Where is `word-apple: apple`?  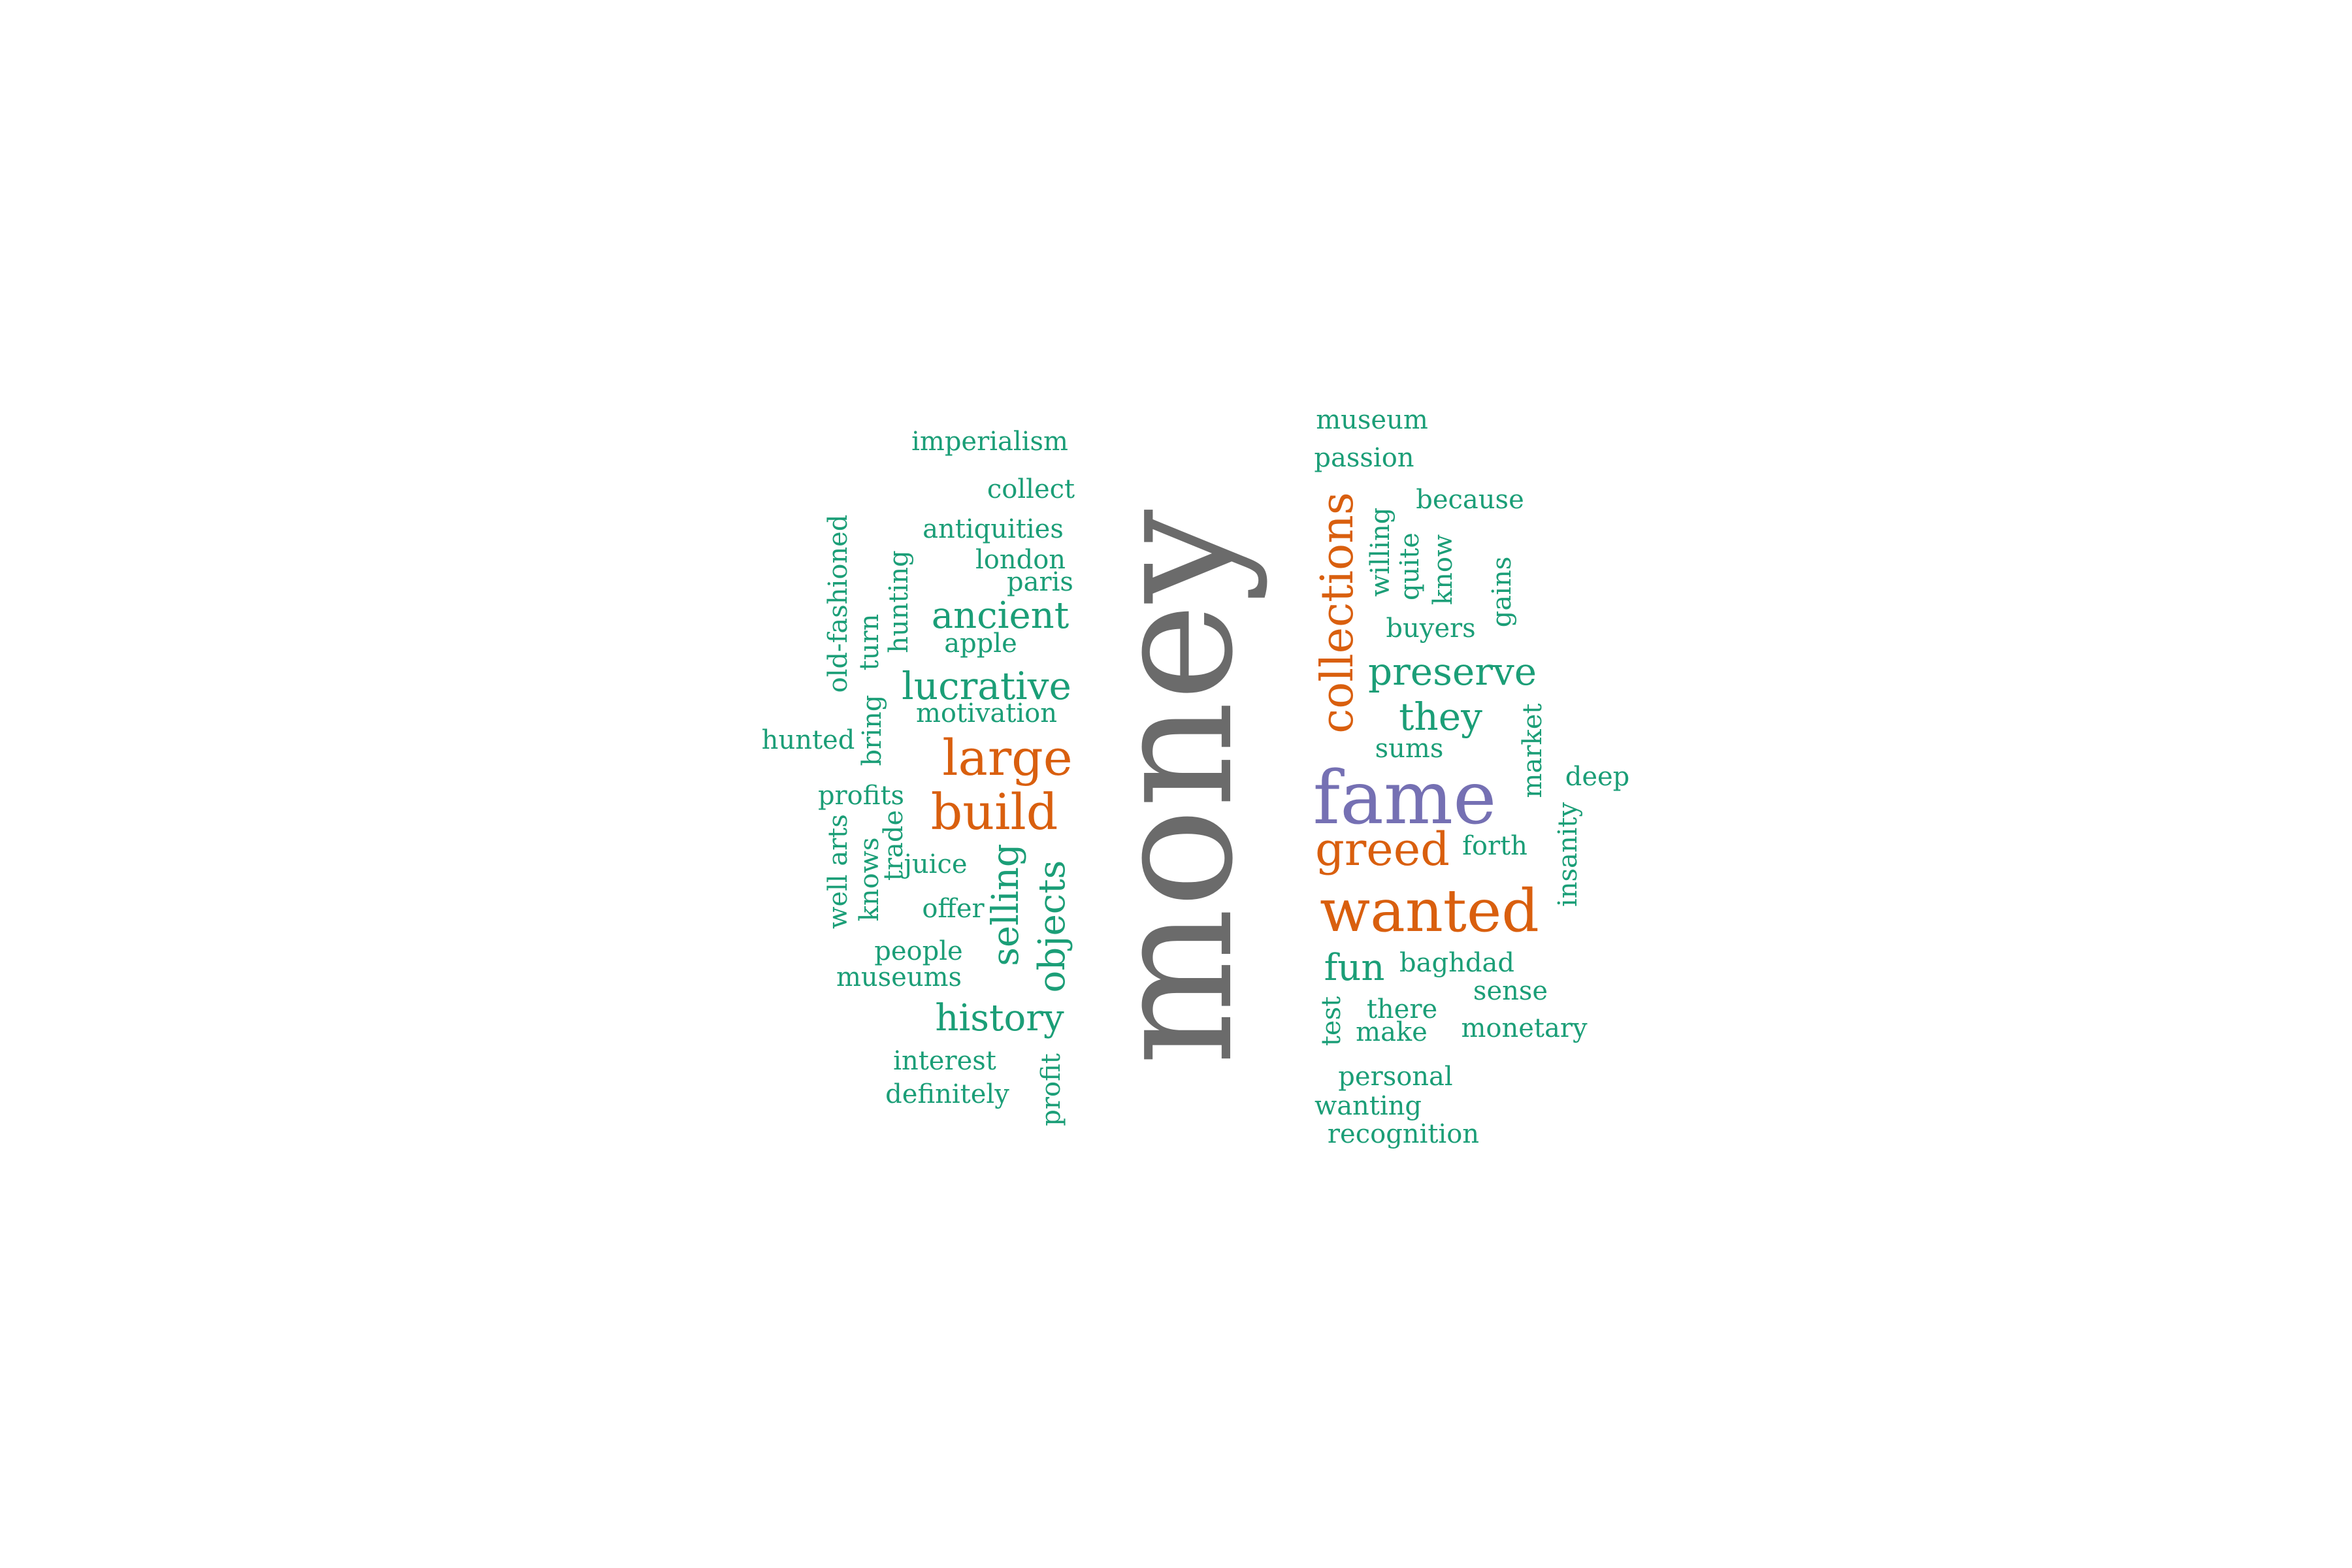
word-apple: apple is located at coordinates (980, 644).